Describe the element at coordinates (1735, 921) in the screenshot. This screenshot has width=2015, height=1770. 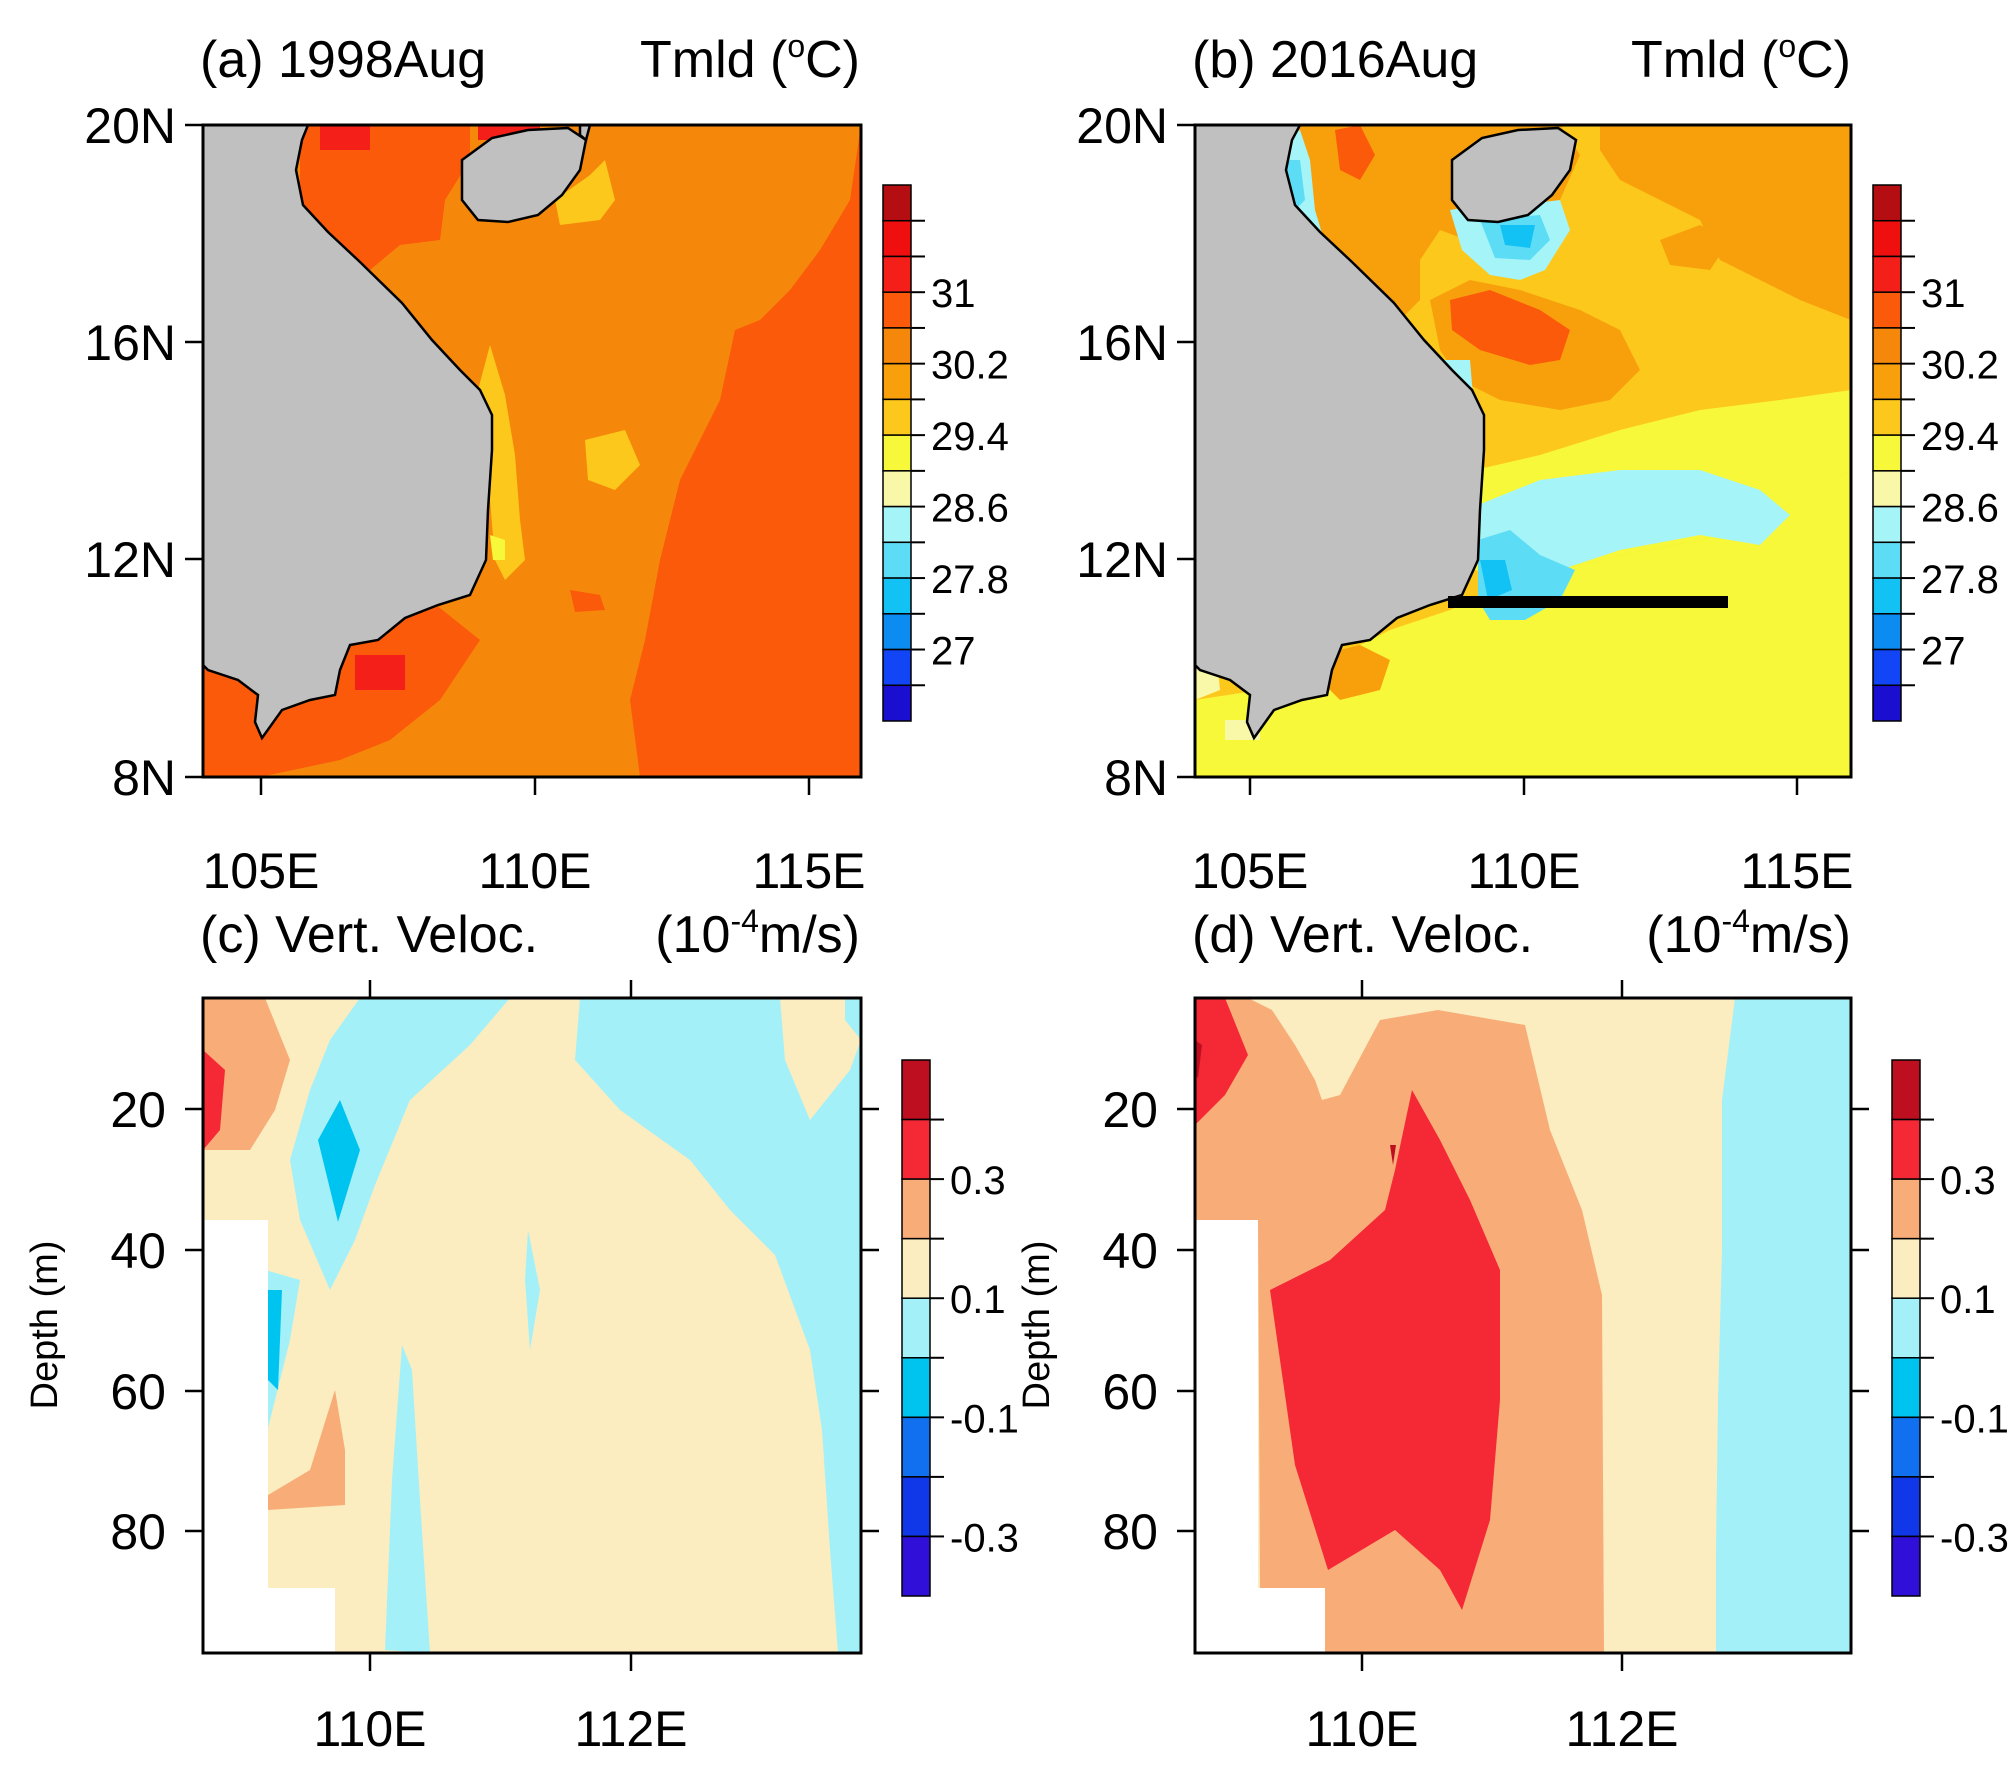
I see `panel-d-title-sup: -4` at that location.